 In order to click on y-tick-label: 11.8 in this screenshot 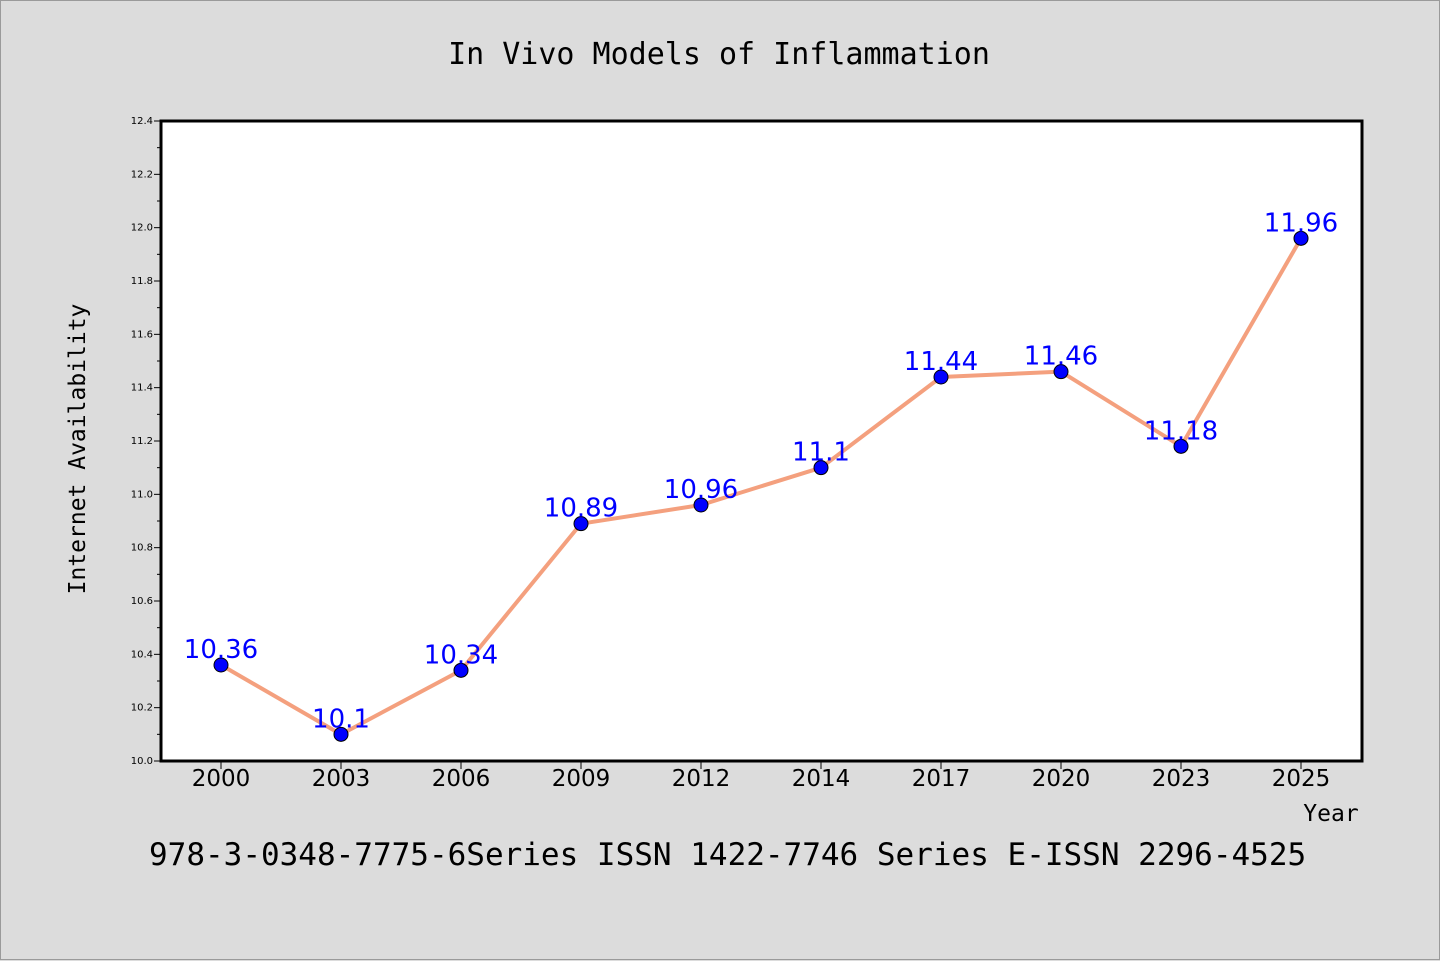, I will do `click(142, 281)`.